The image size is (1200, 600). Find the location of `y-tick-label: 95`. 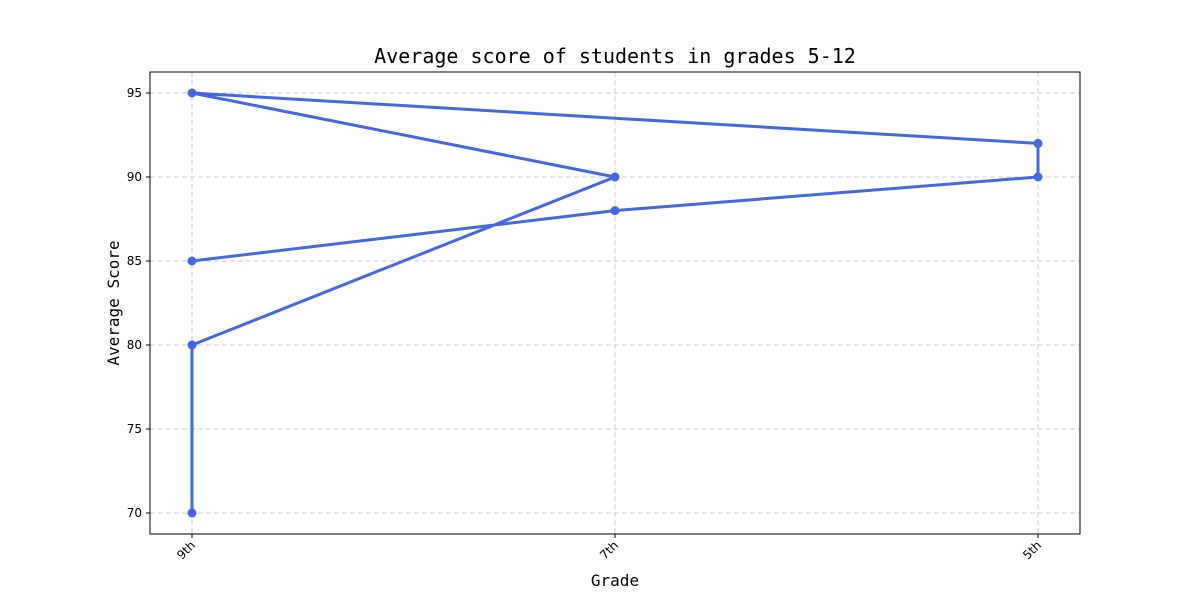

y-tick-label: 95 is located at coordinates (134, 93).